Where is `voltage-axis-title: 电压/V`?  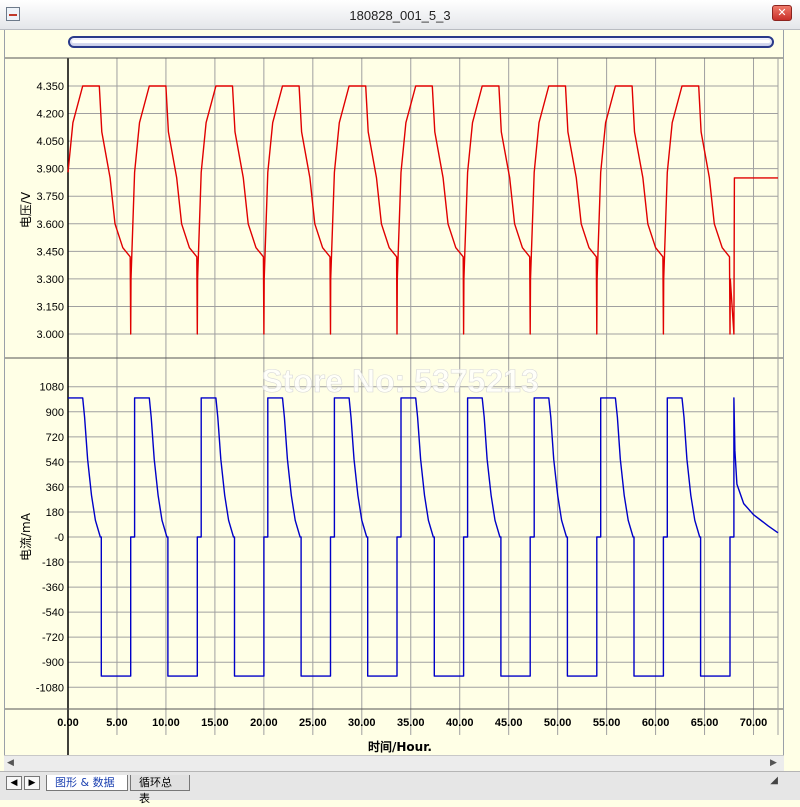 voltage-axis-title: 电压/V is located at coordinates (26, 209).